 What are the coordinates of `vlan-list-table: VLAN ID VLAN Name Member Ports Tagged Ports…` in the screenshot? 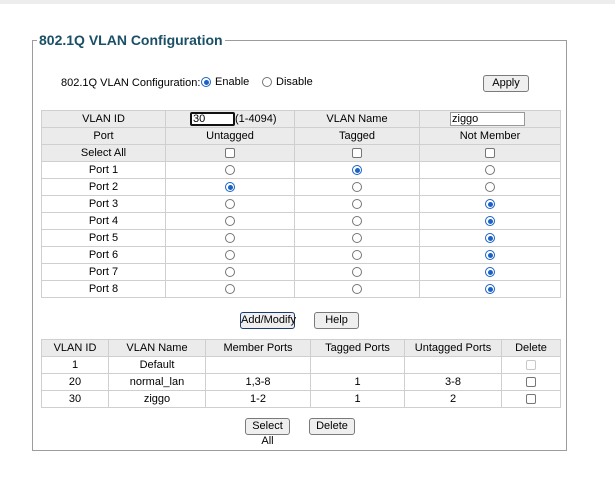 It's located at (301, 373).